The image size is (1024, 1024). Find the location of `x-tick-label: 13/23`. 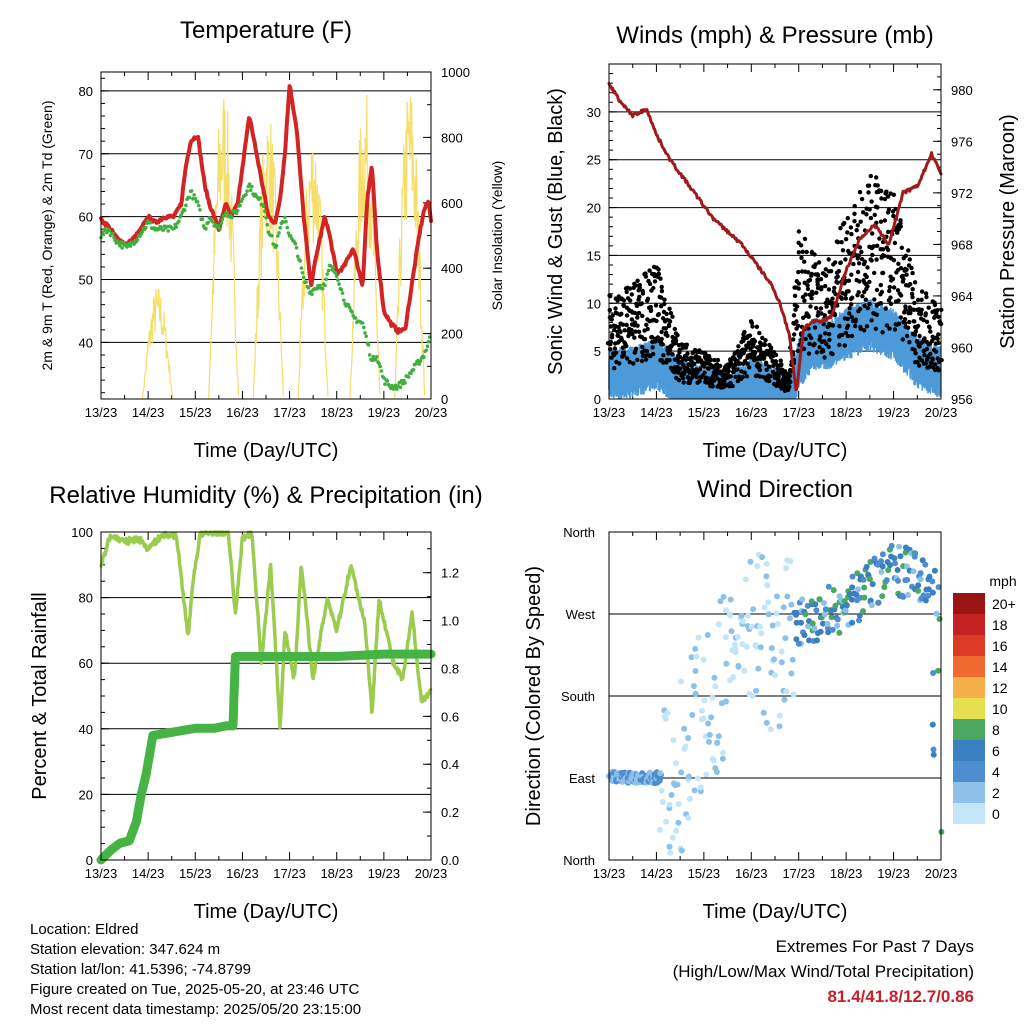

x-tick-label: 13/23 is located at coordinates (101, 412).